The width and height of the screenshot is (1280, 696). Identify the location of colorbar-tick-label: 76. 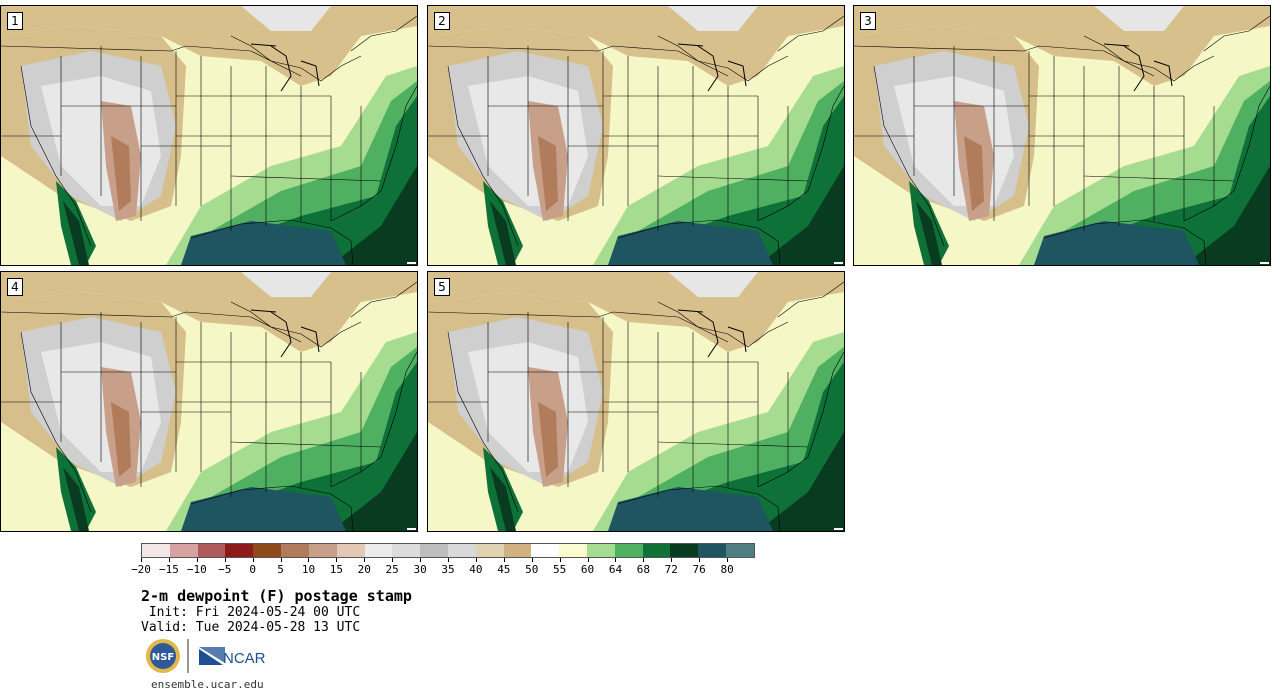
(699, 569).